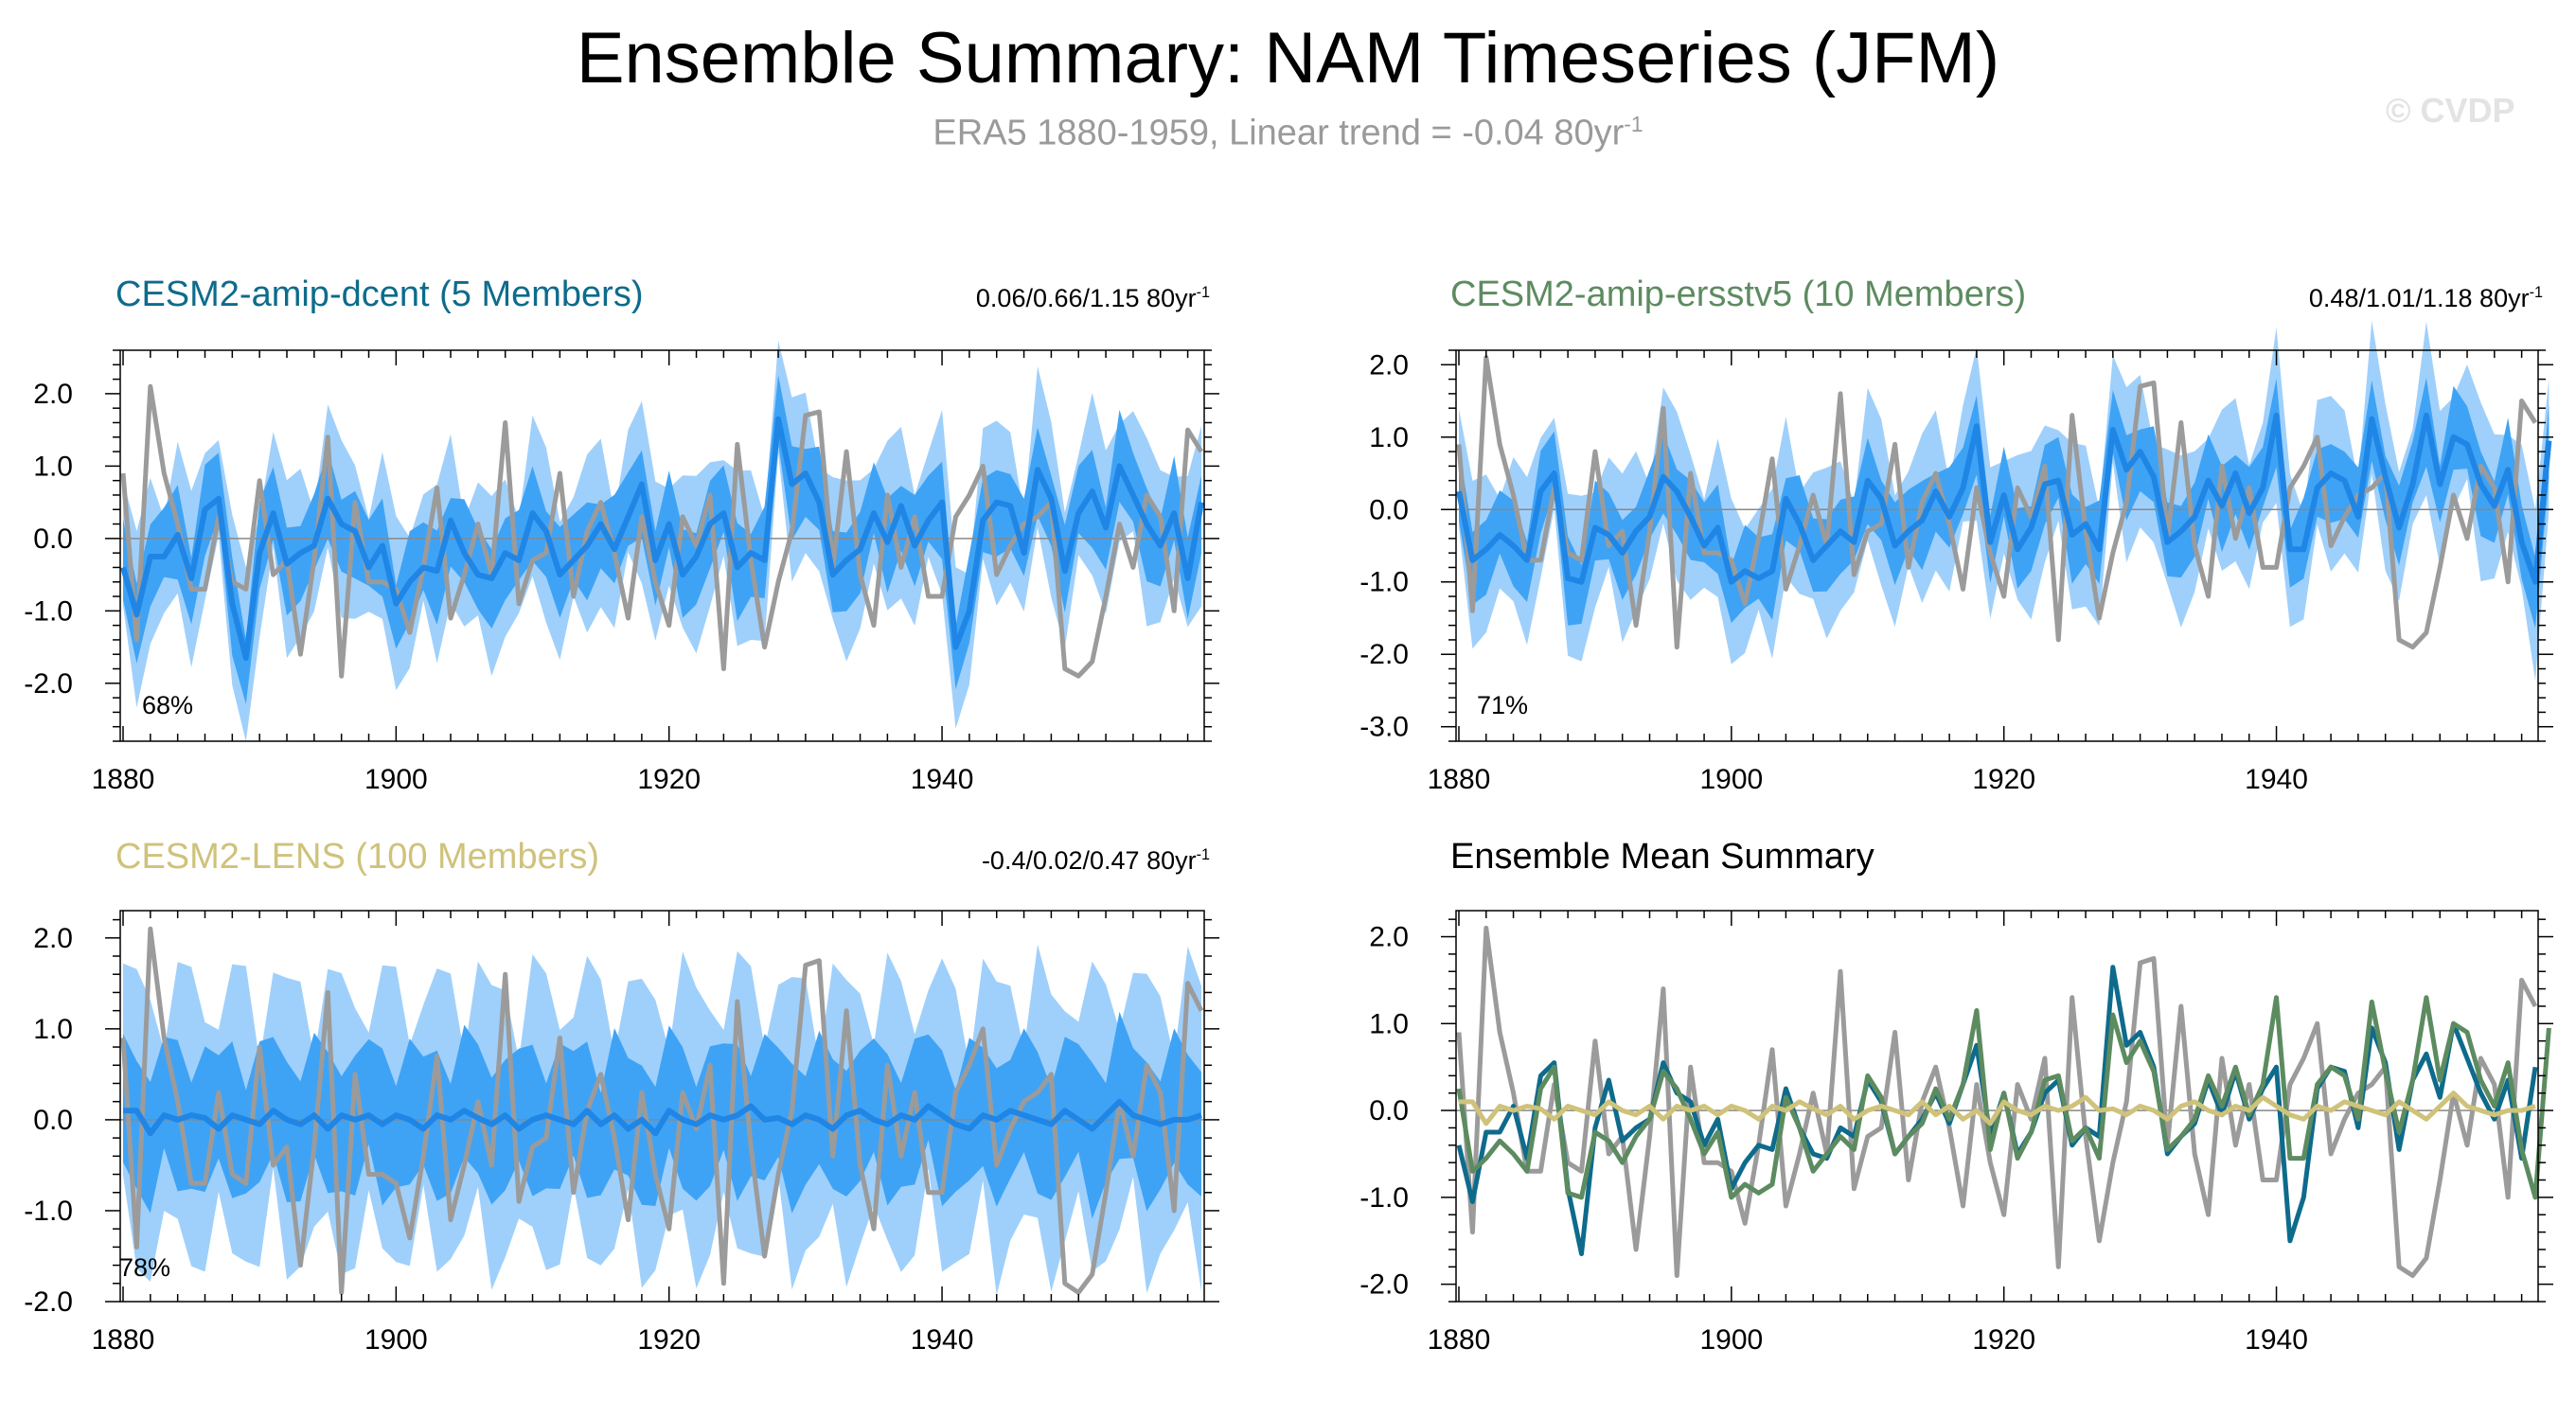 This screenshot has height=1401, width=2576. What do you see at coordinates (1739, 294) in the screenshot?
I see `panel-title-ersstv5: CESM2-amip-ersstv5 (10 Members)` at bounding box center [1739, 294].